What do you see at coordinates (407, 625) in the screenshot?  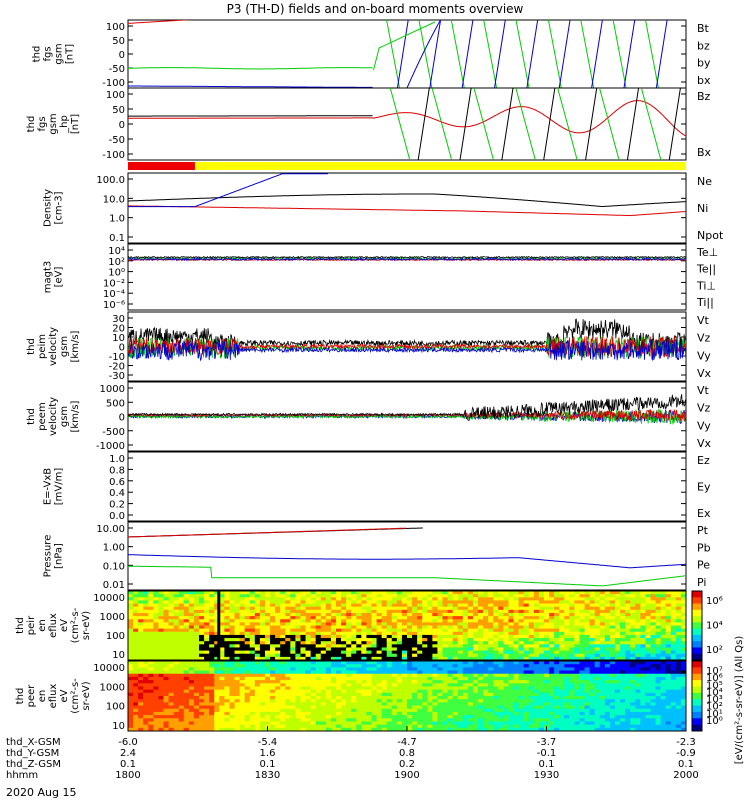 I see `plot-area` at bounding box center [407, 625].